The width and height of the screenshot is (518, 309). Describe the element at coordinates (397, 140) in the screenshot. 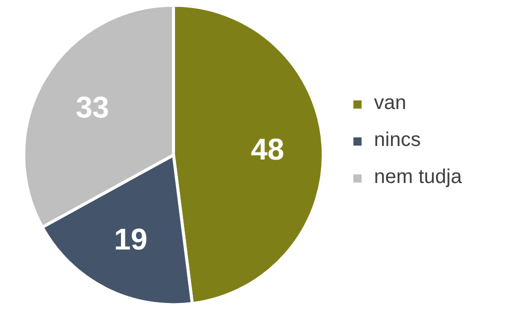

I see `legend-label: nincs` at that location.